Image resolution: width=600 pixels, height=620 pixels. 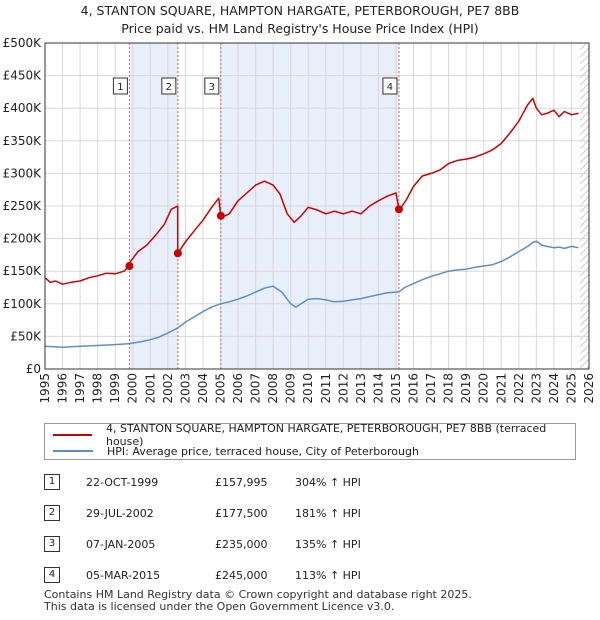 What do you see at coordinates (361, 388) in the screenshot?
I see `x-tick-label: 2013` at bounding box center [361, 388].